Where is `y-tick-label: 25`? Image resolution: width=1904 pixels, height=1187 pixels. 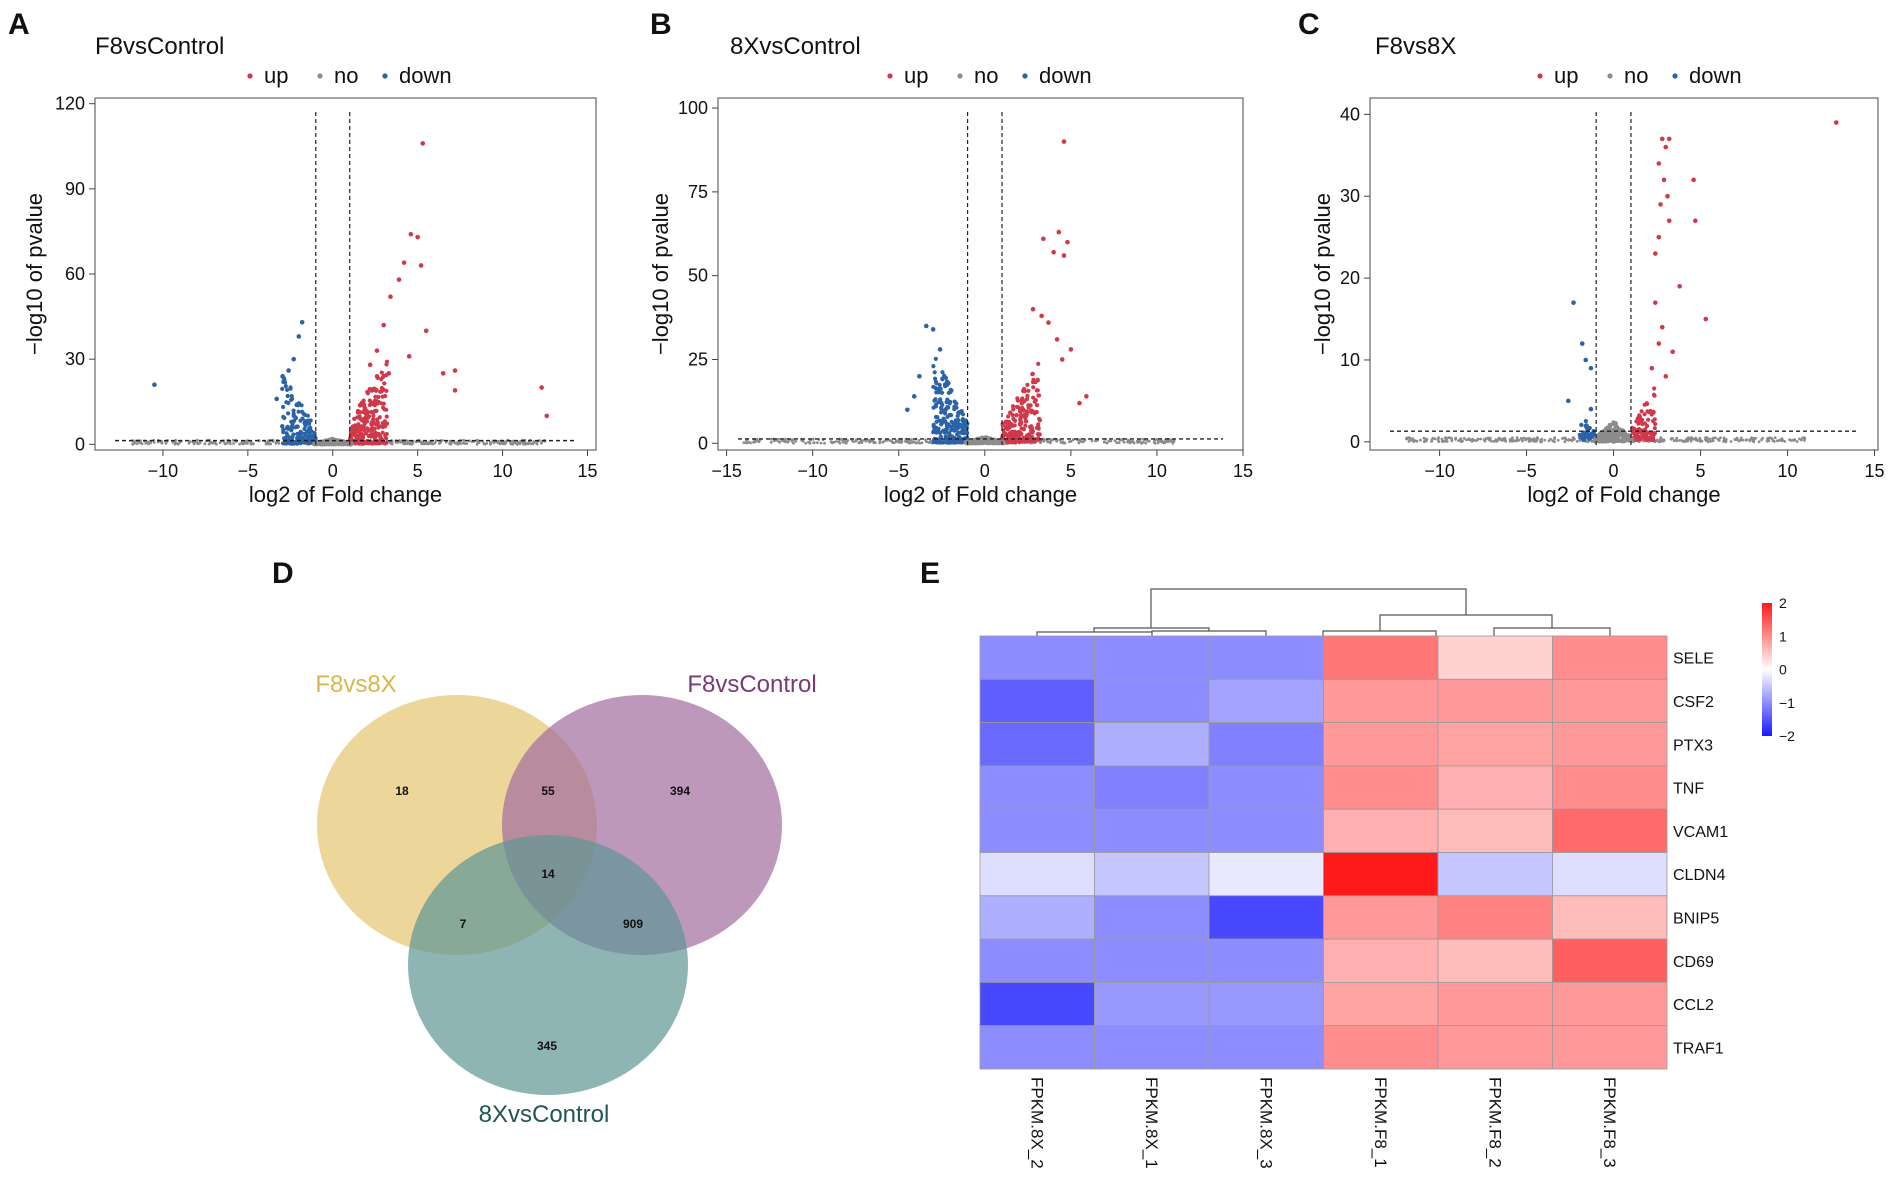 y-tick-label: 25 is located at coordinates (698, 359).